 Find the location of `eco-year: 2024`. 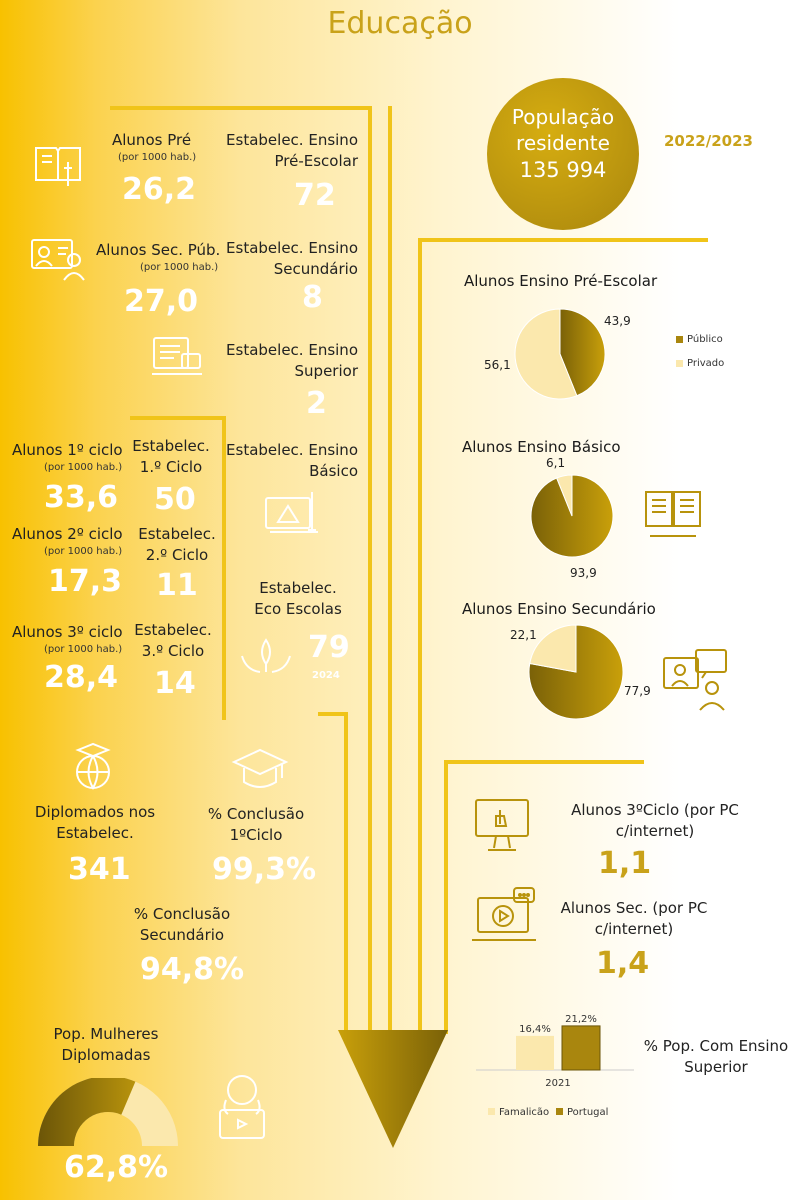

eco-year: 2024 is located at coordinates (326, 675).